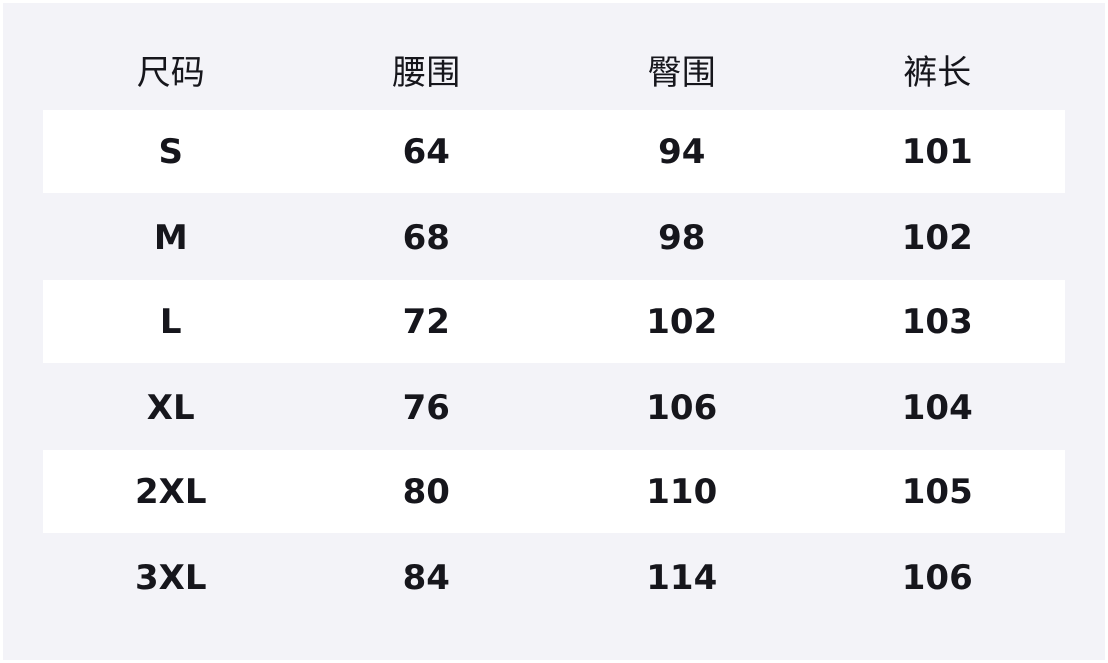  What do you see at coordinates (426, 407) in the screenshot?
I see `cell-waist: 76` at bounding box center [426, 407].